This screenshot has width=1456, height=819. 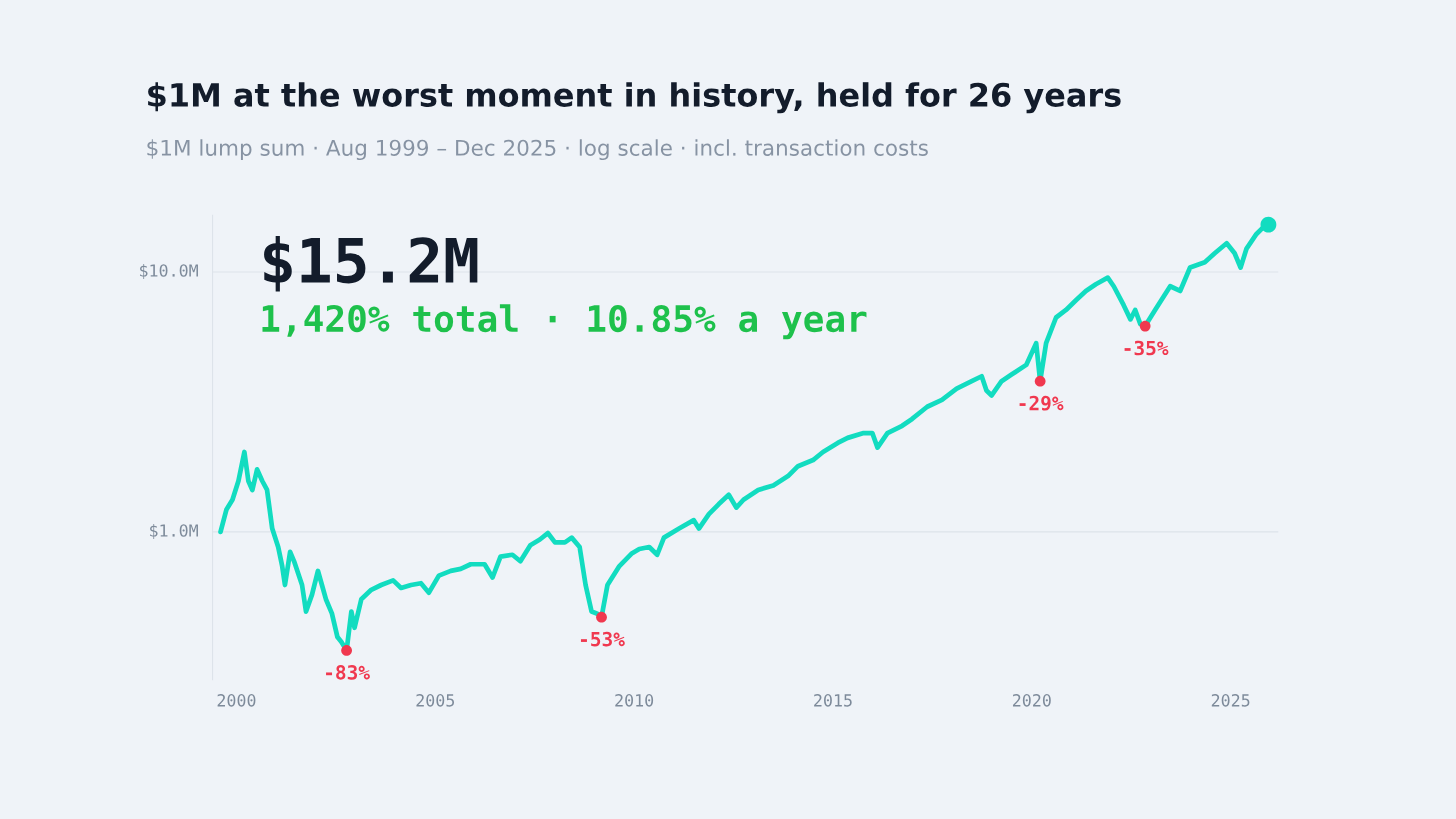 I want to click on x-tick-label: 2005, so click(x=435, y=700).